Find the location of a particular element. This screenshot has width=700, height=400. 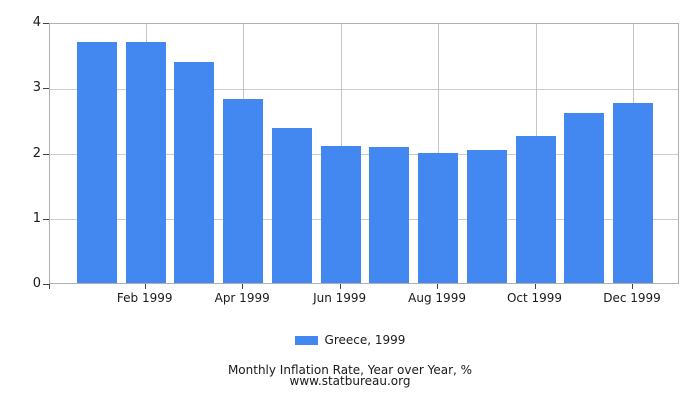

y-tick-label-0: 0 is located at coordinates (36, 283).